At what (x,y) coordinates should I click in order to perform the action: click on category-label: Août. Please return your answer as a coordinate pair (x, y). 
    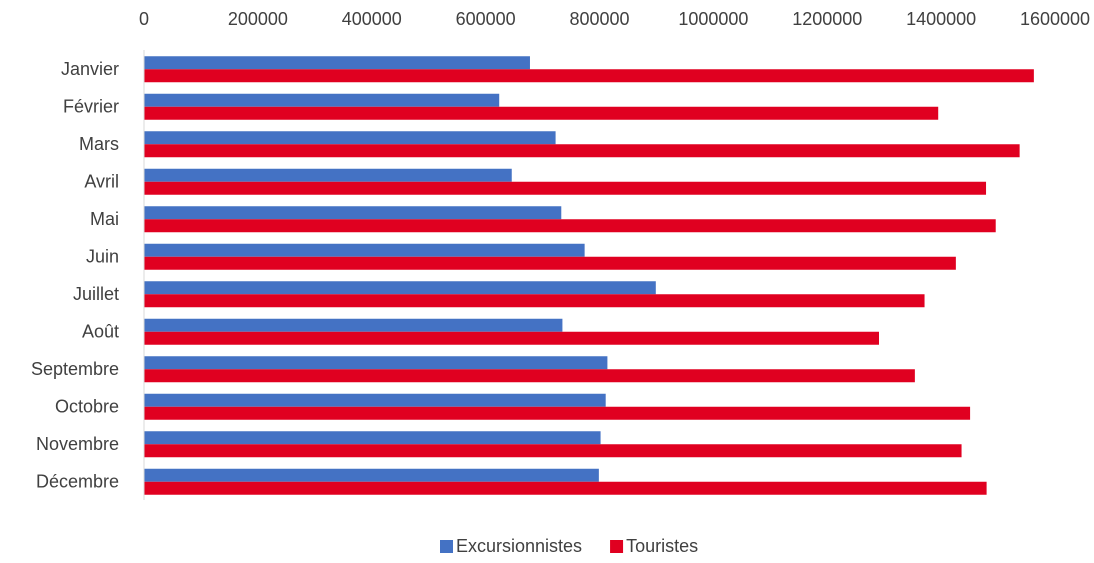
    Looking at the image, I should click on (100, 331).